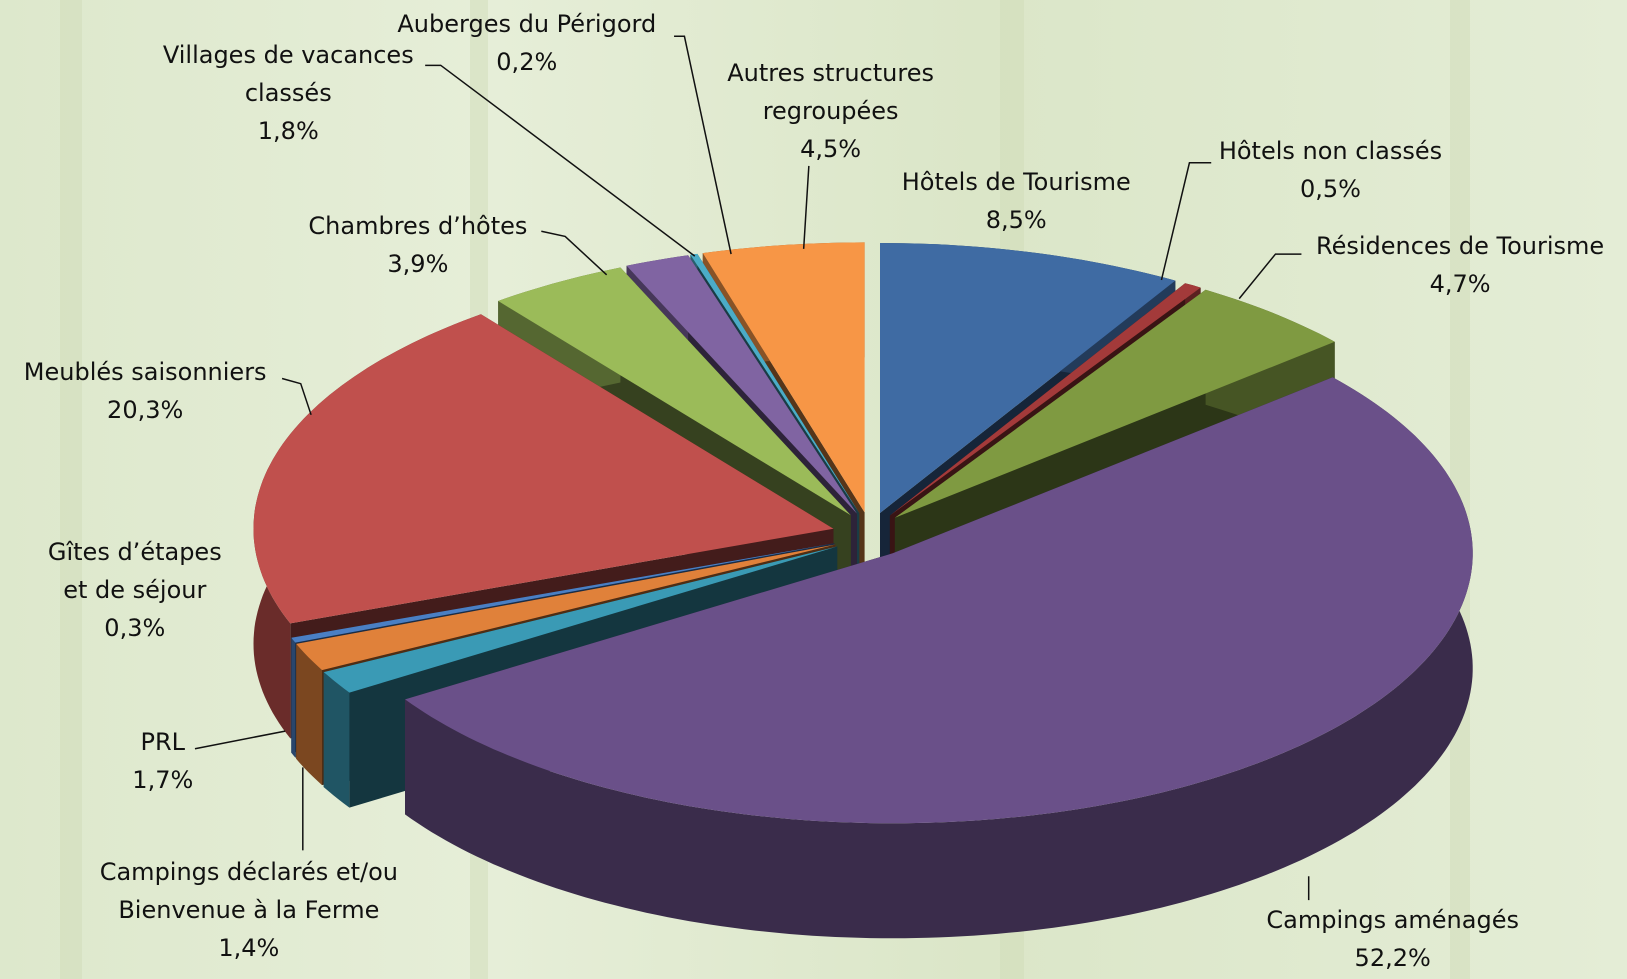 Image resolution: width=1627 pixels, height=979 pixels. I want to click on value-label: 1,8%, so click(288, 131).